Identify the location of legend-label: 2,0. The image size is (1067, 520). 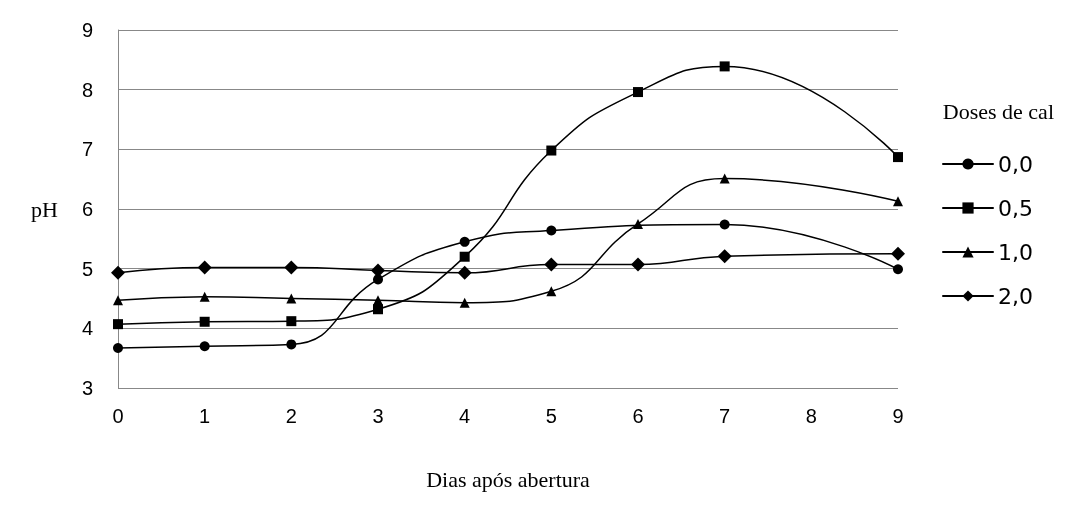
(1016, 296).